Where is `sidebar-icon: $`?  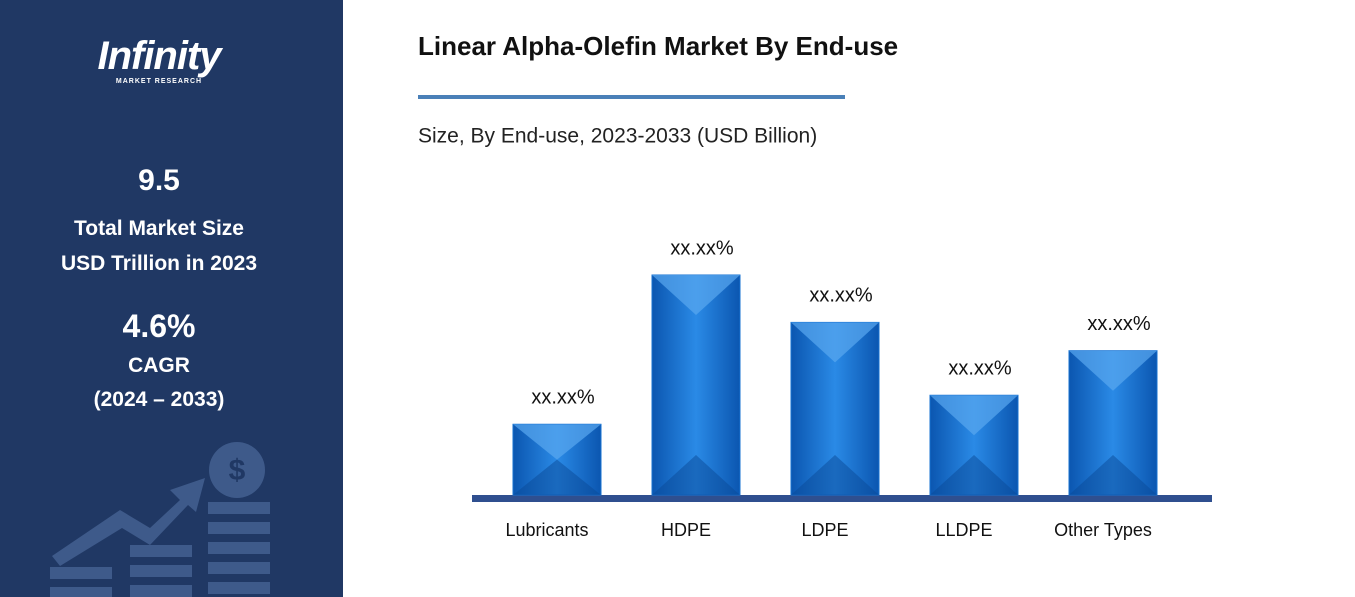
sidebar-icon: $ is located at coordinates (160, 519).